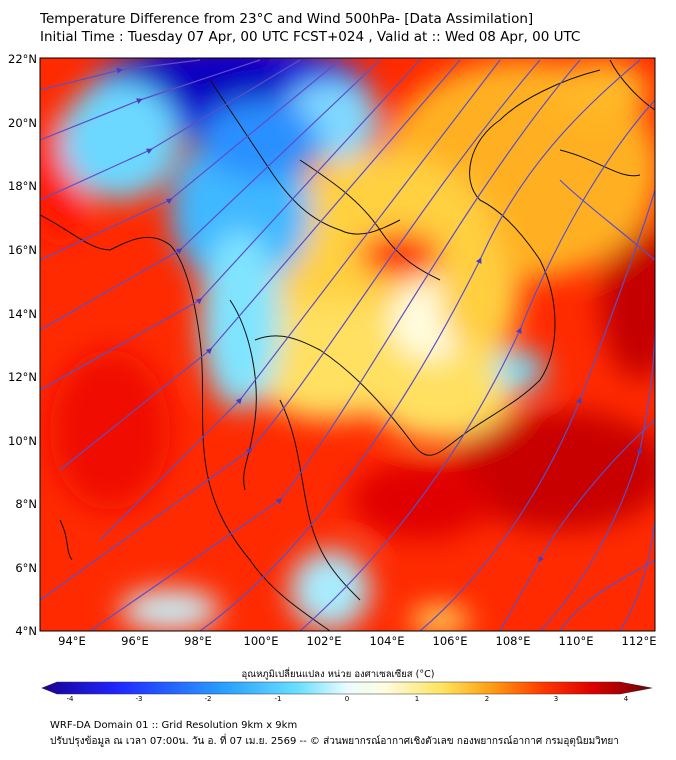 This screenshot has width=676, height=760. What do you see at coordinates (261, 641) in the screenshot?
I see `lon-tick-label: 100°E` at bounding box center [261, 641].